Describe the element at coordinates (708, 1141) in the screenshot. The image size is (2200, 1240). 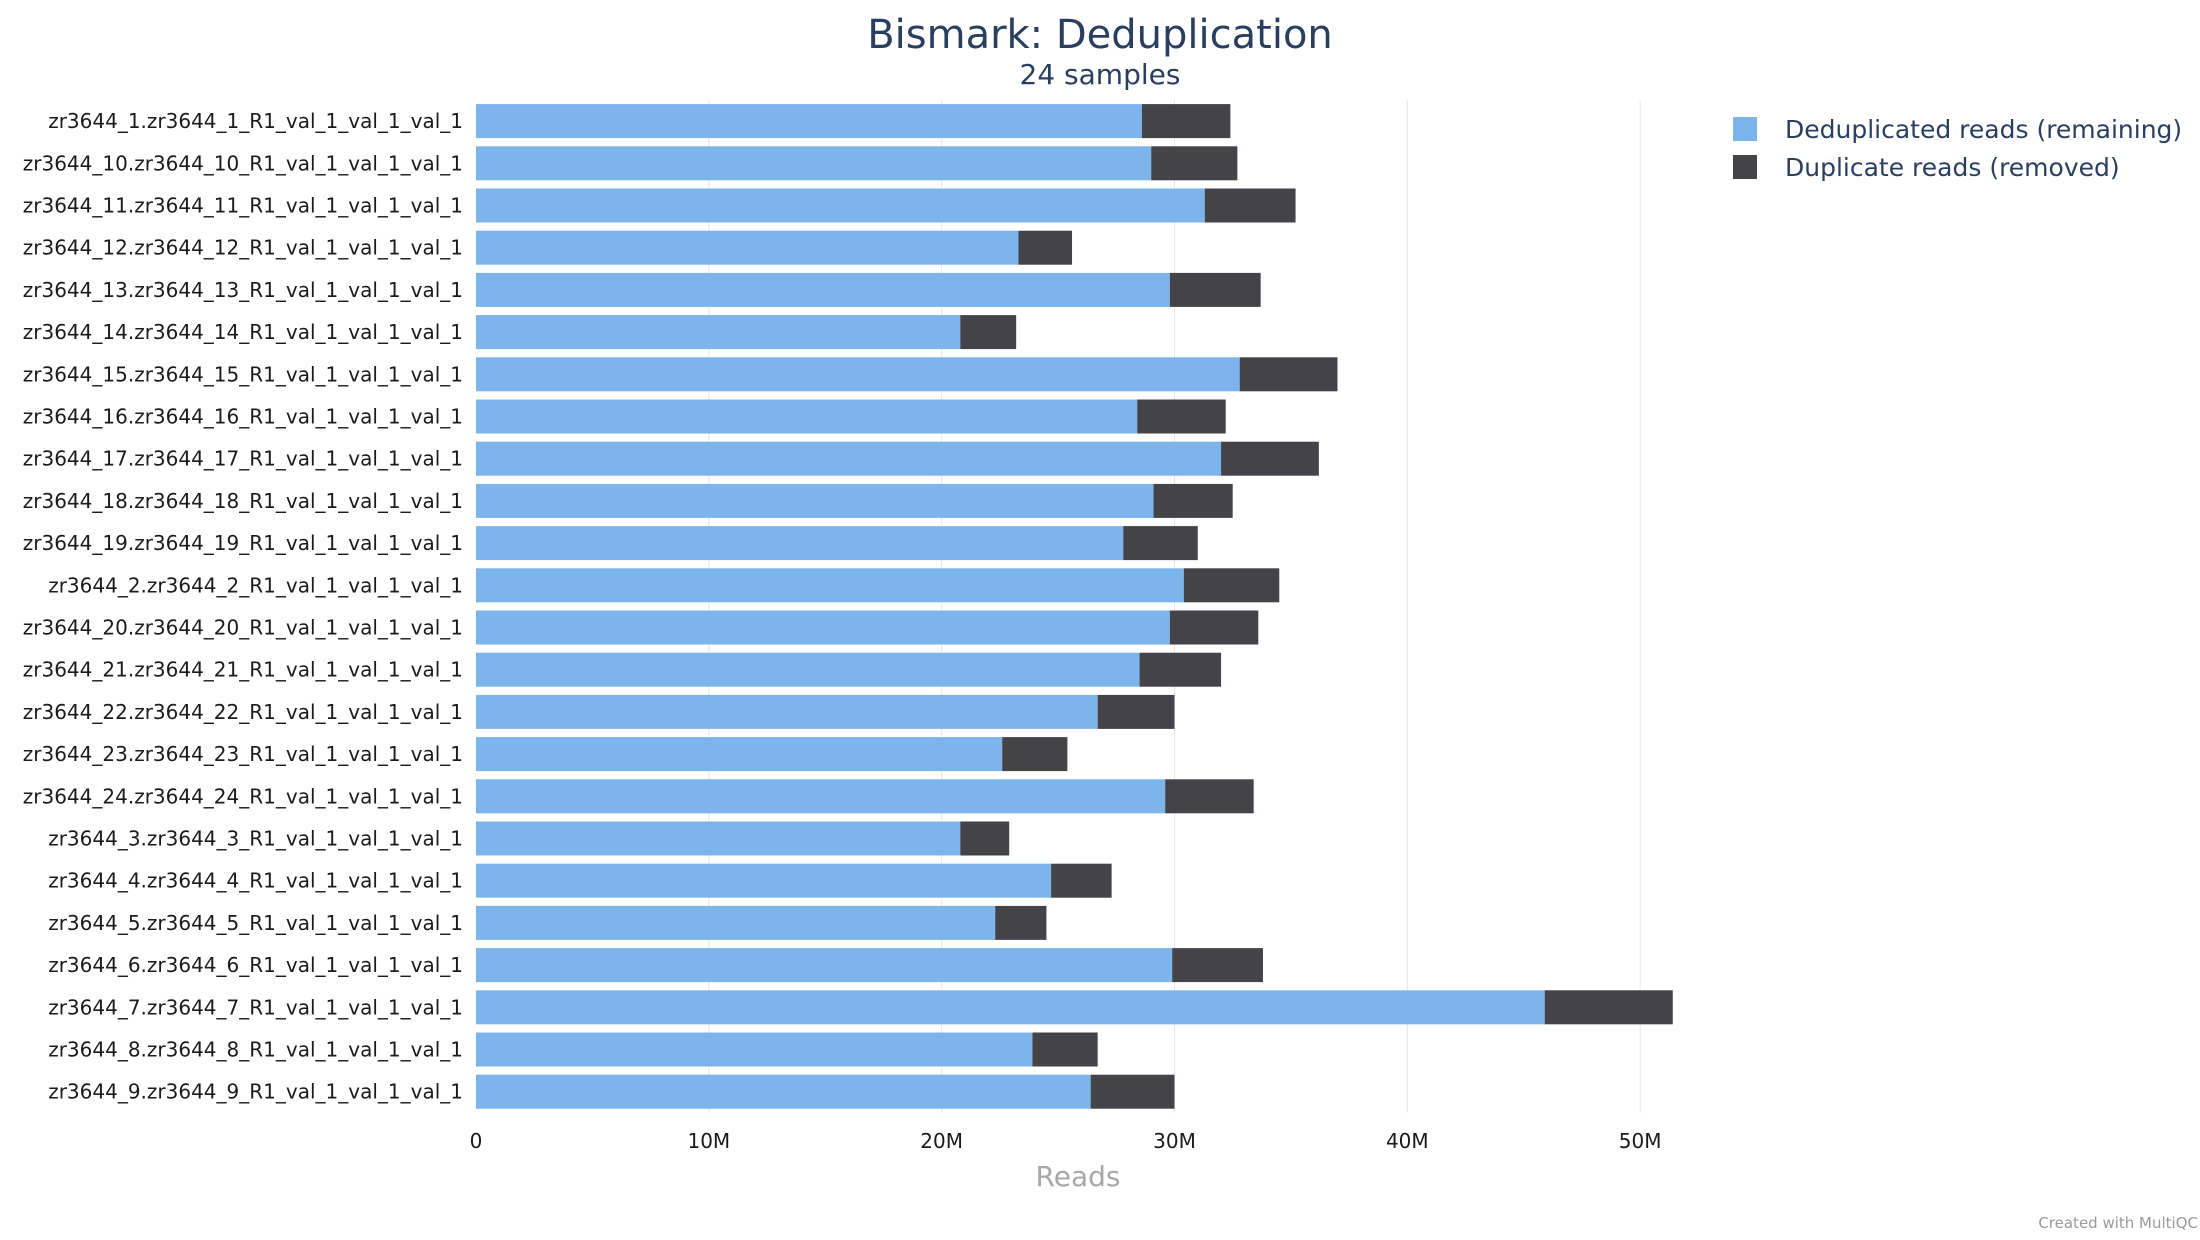
I see `x-tick-label: 10M` at that location.